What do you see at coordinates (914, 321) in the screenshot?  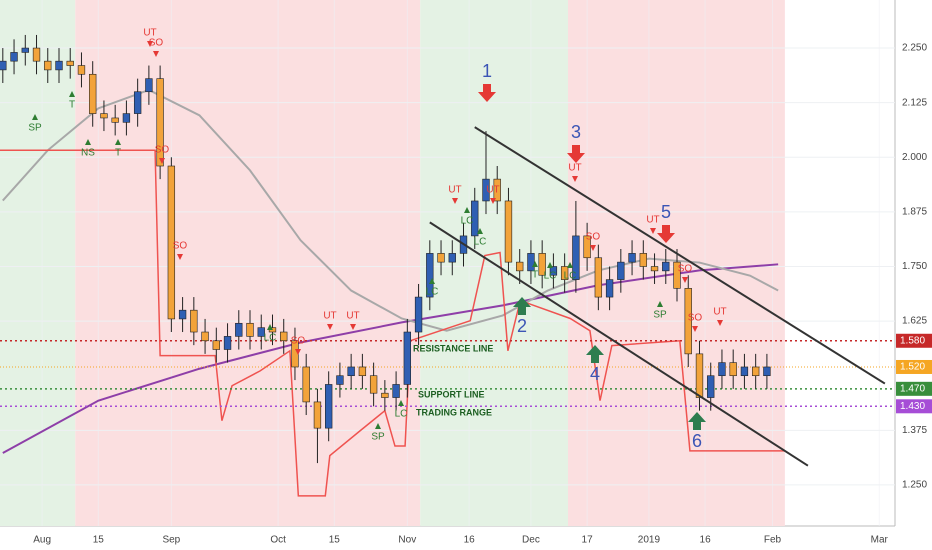 I see `y-tick-label: 1.625` at bounding box center [914, 321].